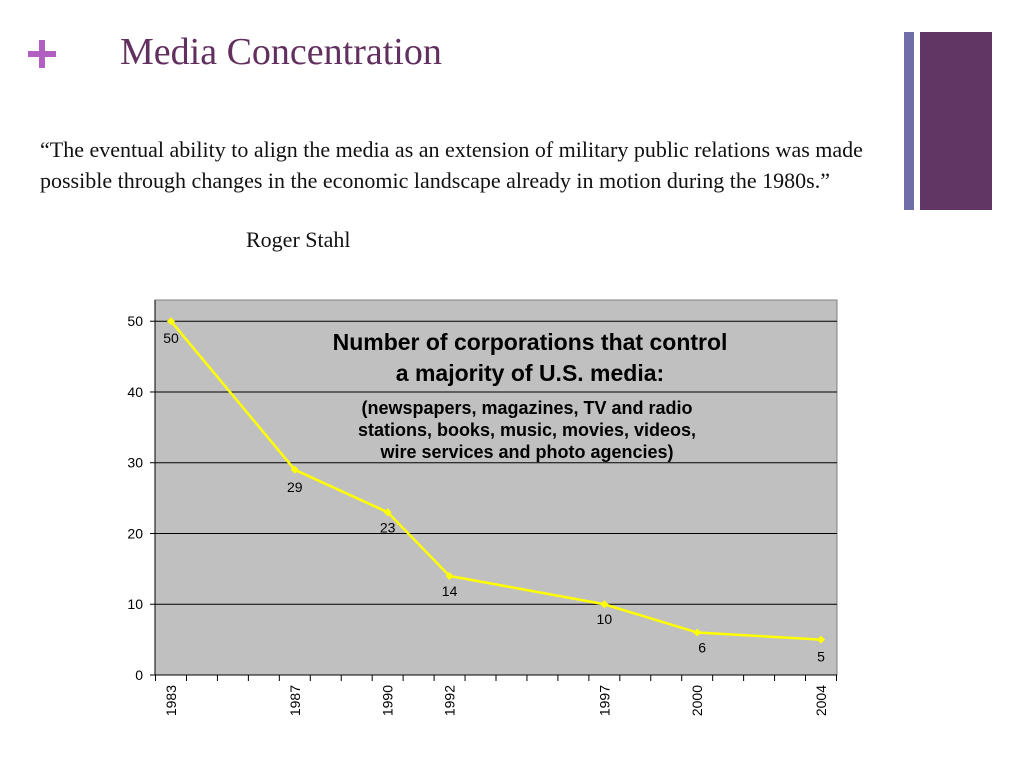  What do you see at coordinates (526, 408) in the screenshot?
I see `chart-subtitle-line: (newspapers, magazines, TV and radio` at bounding box center [526, 408].